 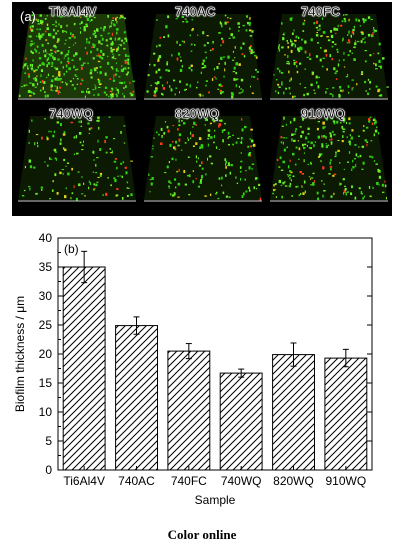 I want to click on micrograph-tile-label: 740FC, so click(x=321, y=12).